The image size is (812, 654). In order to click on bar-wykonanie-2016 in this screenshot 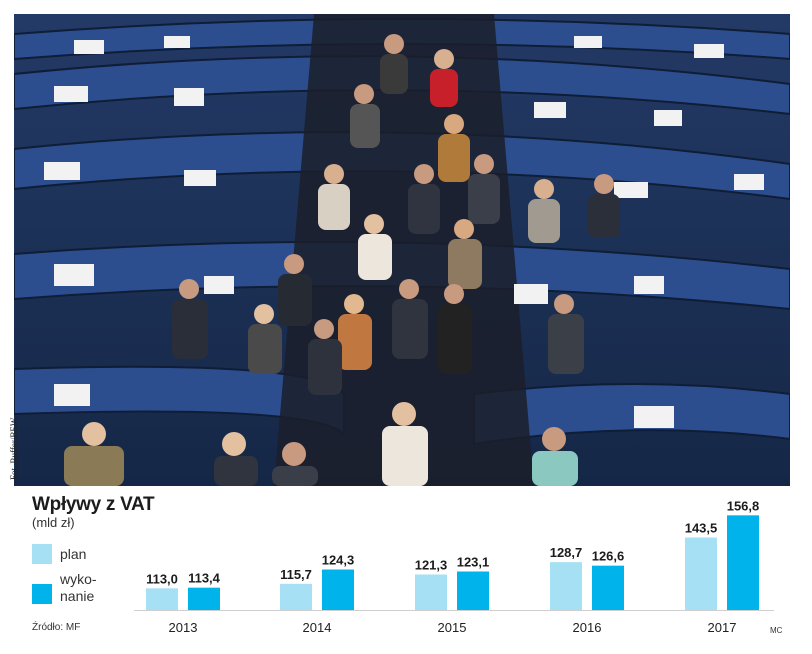, I will do `click(608, 587)`.